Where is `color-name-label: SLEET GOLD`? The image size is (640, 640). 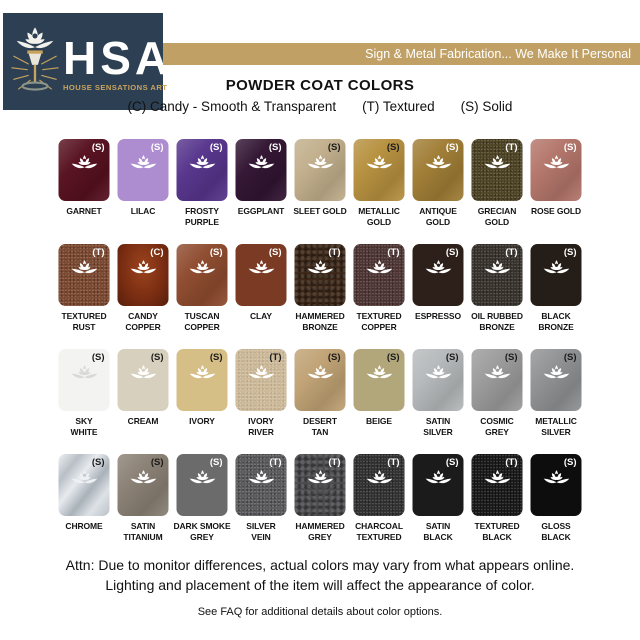 color-name-label: SLEET GOLD is located at coordinates (320, 211).